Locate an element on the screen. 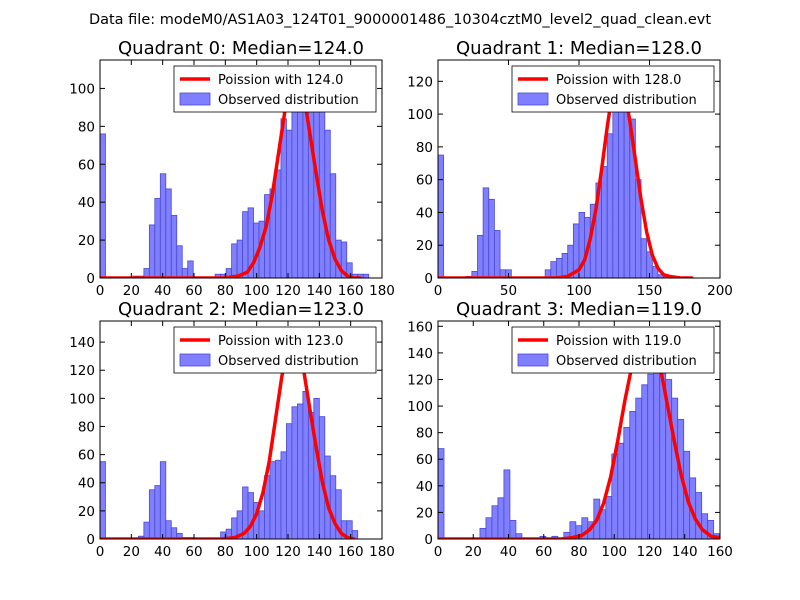  subplot-title: Quadrant 1: Median=128.0 is located at coordinates (579, 48).